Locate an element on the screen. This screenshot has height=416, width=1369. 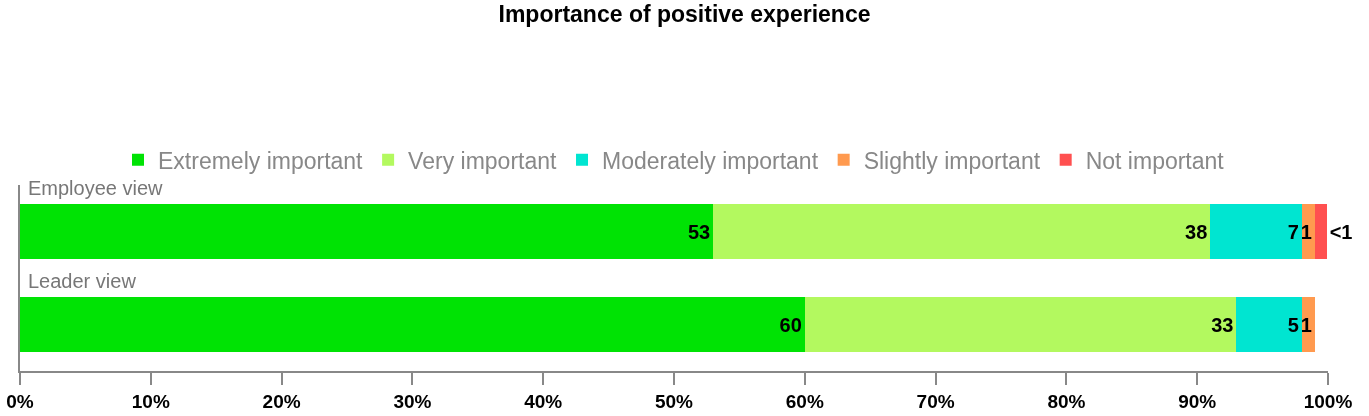
data-label: 5 is located at coordinates (1293, 324).